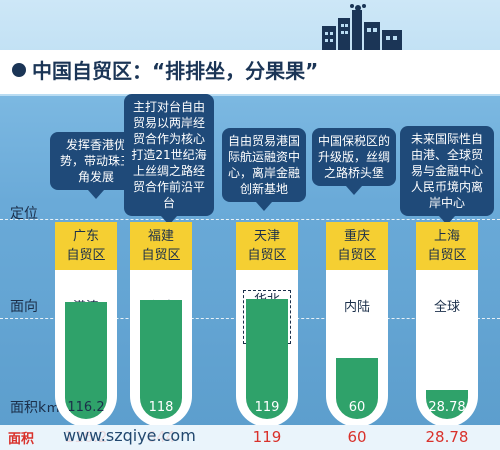 This screenshot has width=500, height=450. Describe the element at coordinates (267, 407) in the screenshot. I see `area-data-label: 119` at that location.